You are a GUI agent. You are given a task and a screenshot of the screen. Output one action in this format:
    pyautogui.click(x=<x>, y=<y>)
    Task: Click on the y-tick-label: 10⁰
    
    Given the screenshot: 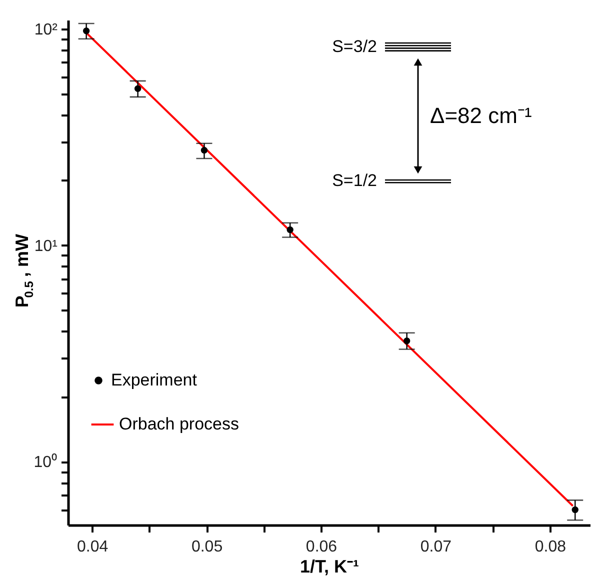 What is the action you would take?
    pyautogui.click(x=46, y=462)
    